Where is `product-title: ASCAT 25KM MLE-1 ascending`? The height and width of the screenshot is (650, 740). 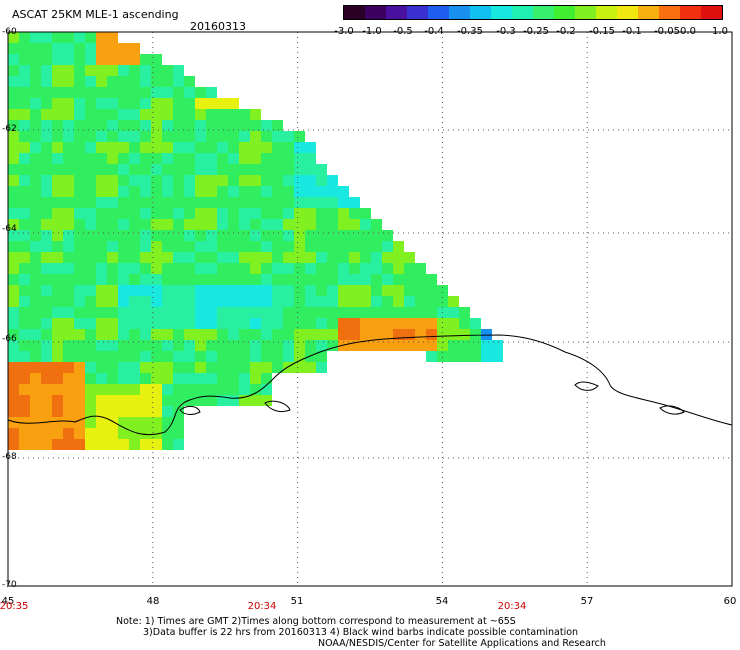 product-title: ASCAT 25KM MLE-1 ascending is located at coordinates (95, 14).